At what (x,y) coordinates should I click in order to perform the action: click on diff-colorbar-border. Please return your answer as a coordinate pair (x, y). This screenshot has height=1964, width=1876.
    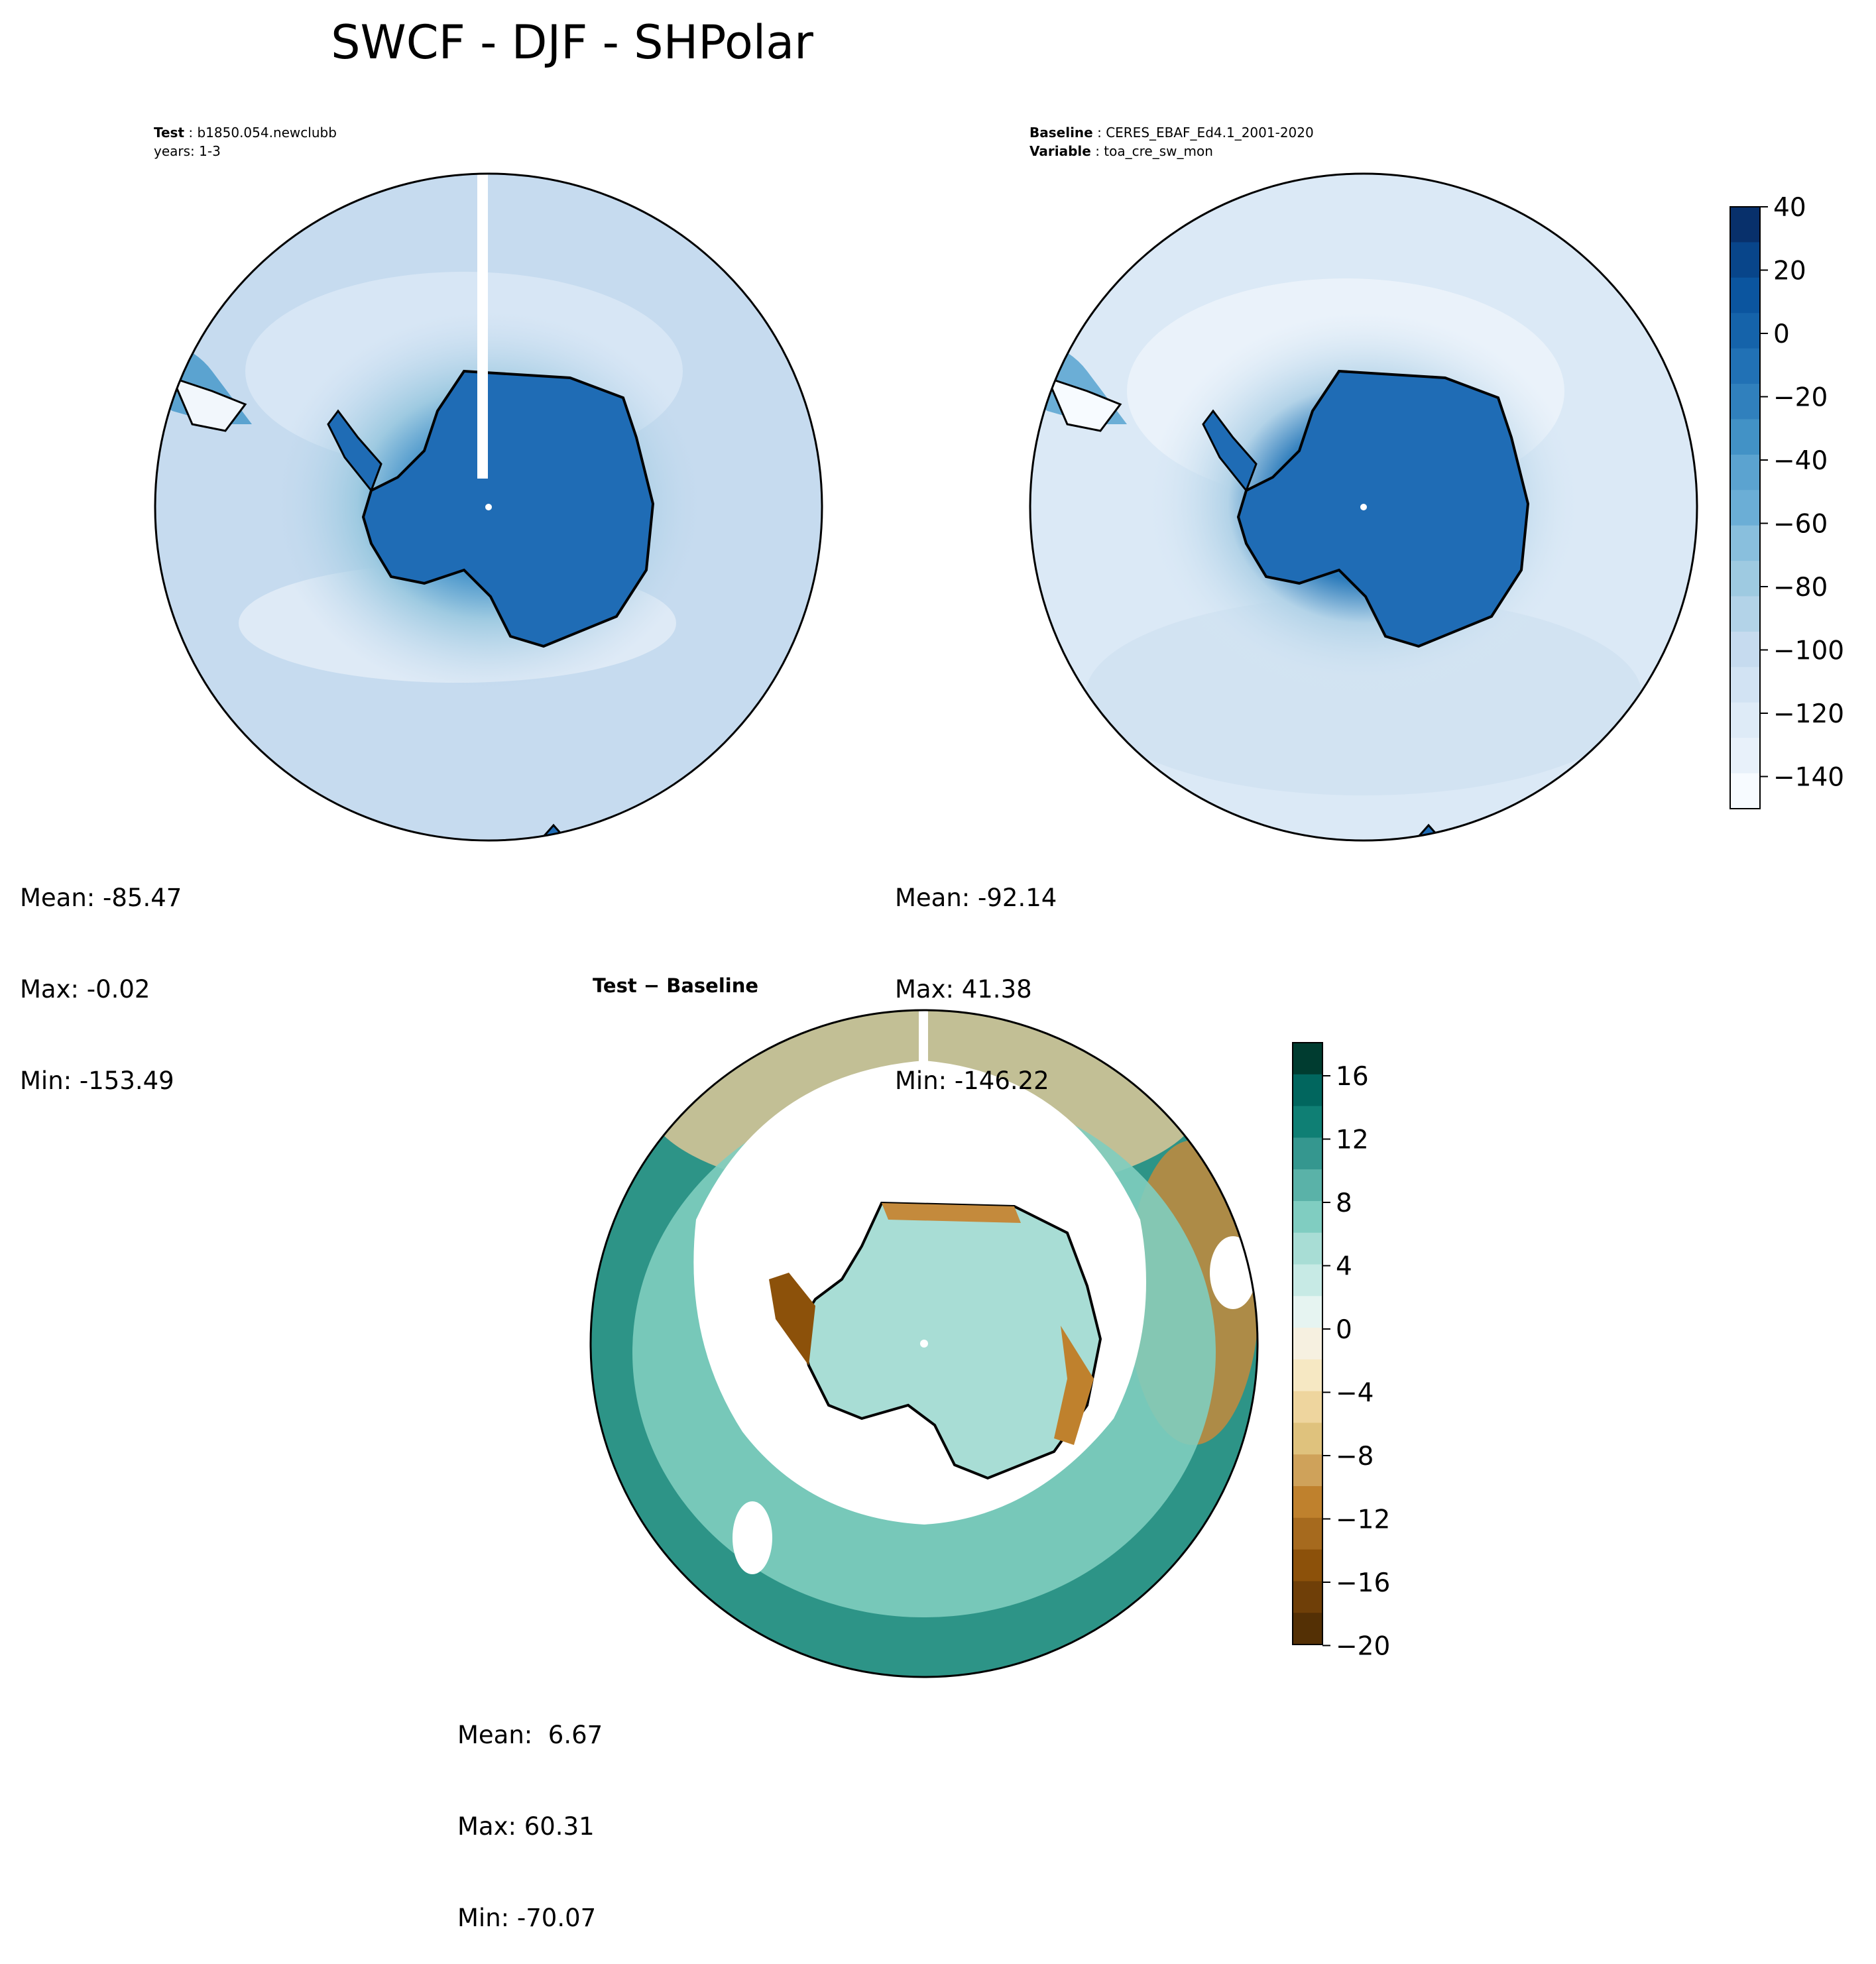
    Looking at the image, I should click on (1307, 1343).